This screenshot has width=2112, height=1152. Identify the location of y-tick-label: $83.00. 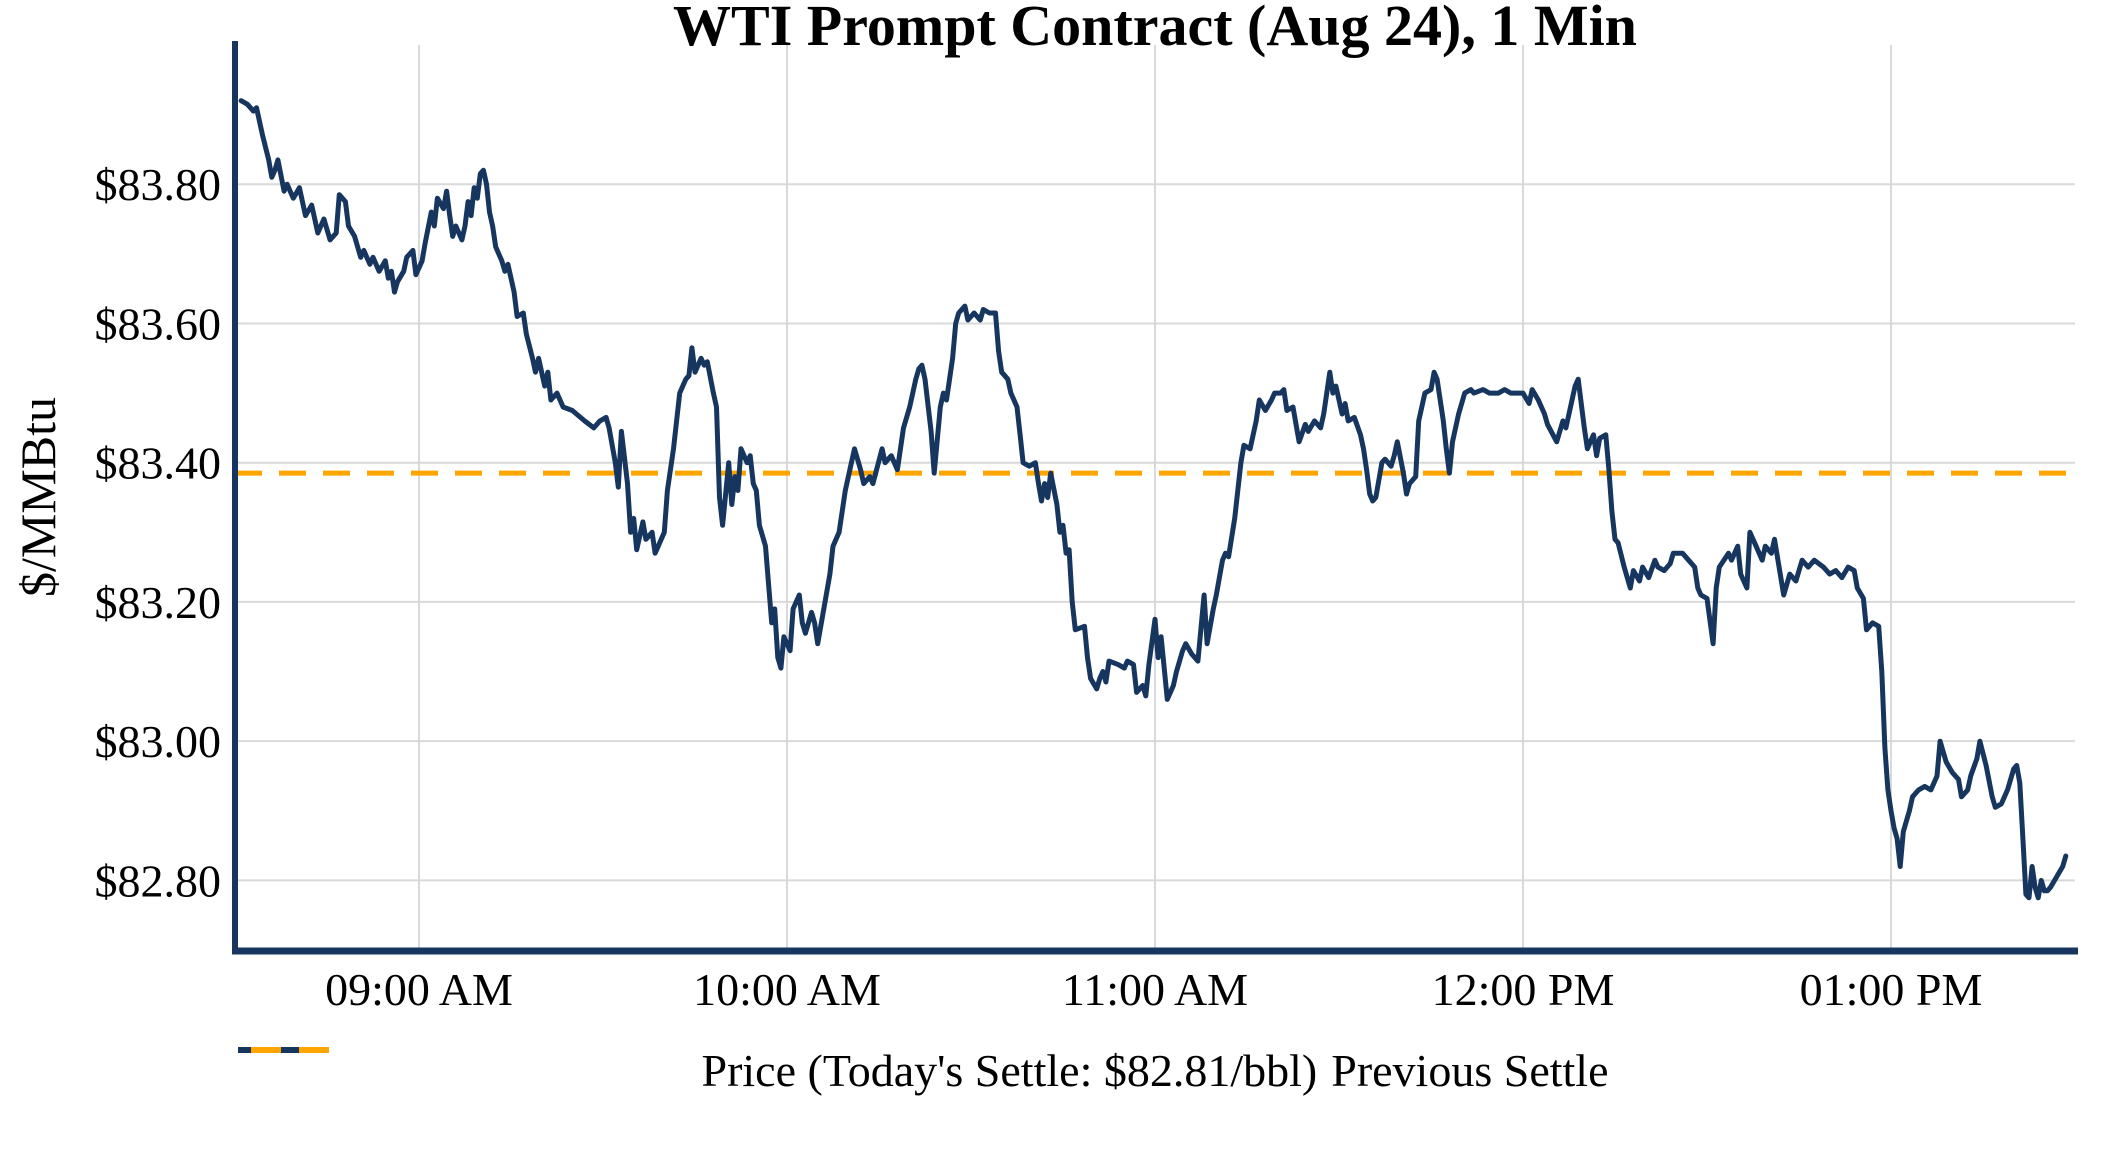
(158, 741).